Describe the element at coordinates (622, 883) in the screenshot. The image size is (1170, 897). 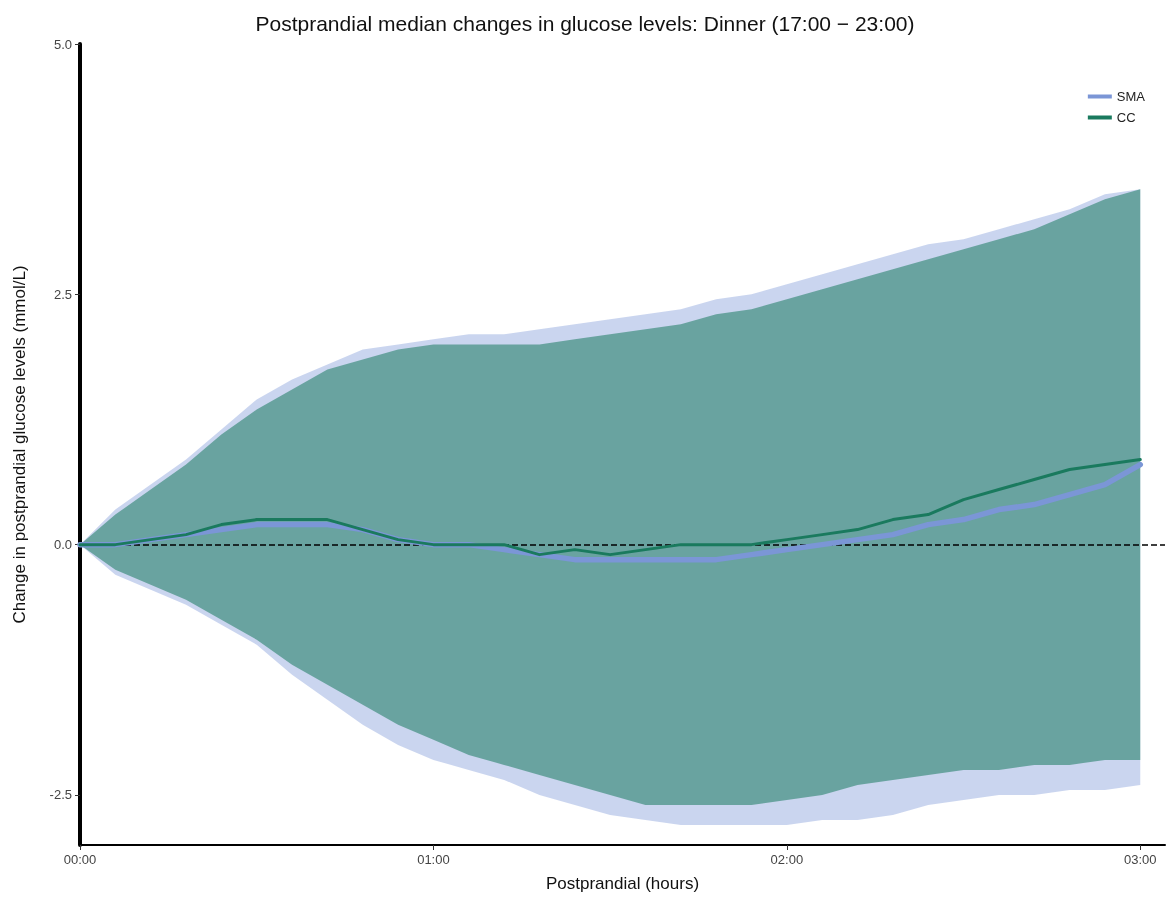
I see `x-axis-title: Postprandial (hours)` at that location.